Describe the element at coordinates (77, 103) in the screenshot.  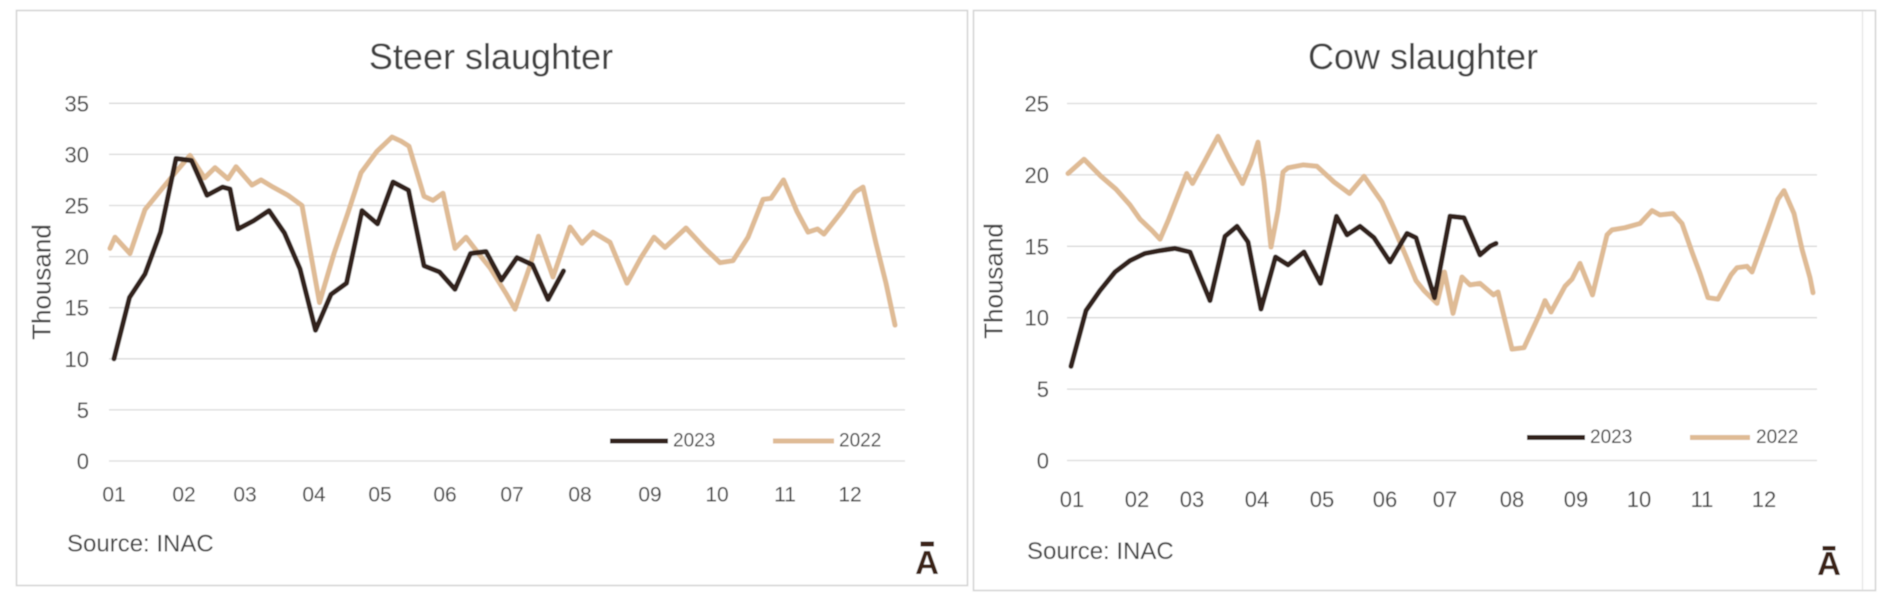
I see `svg-text: 35` at that location.